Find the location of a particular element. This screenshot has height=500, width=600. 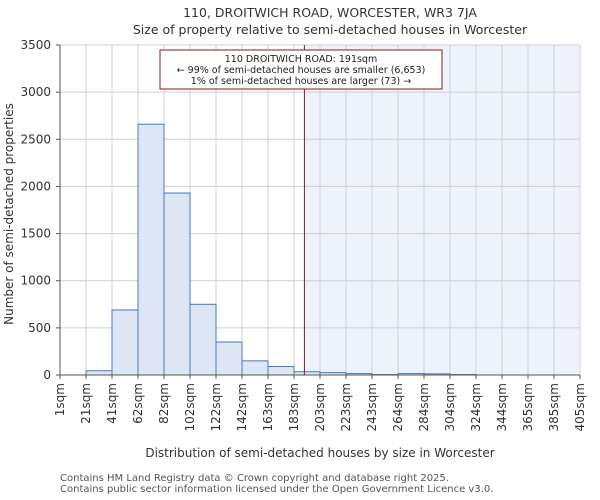

x-tick-label: 203sqm is located at coordinates (320, 407).